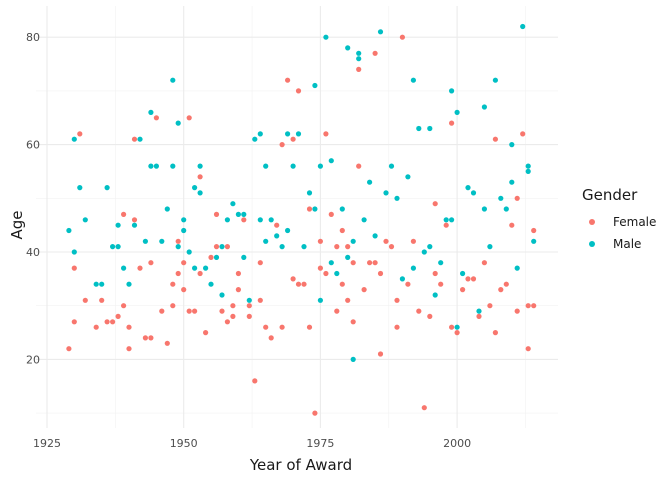 The image size is (672, 480). Describe the element at coordinates (320, 443) in the screenshot. I see `x-tick-label: 1975` at that location.